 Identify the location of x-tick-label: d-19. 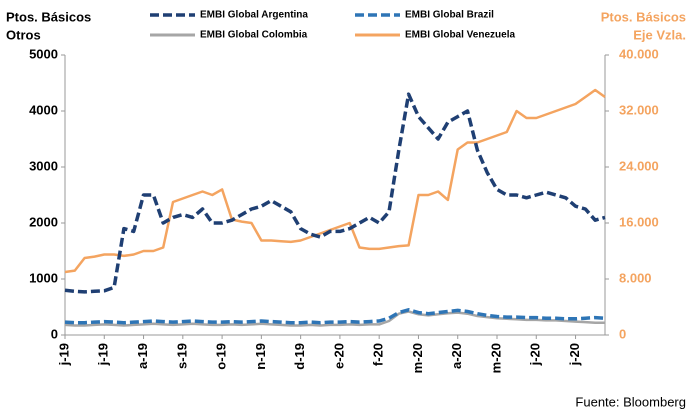
(299, 356).